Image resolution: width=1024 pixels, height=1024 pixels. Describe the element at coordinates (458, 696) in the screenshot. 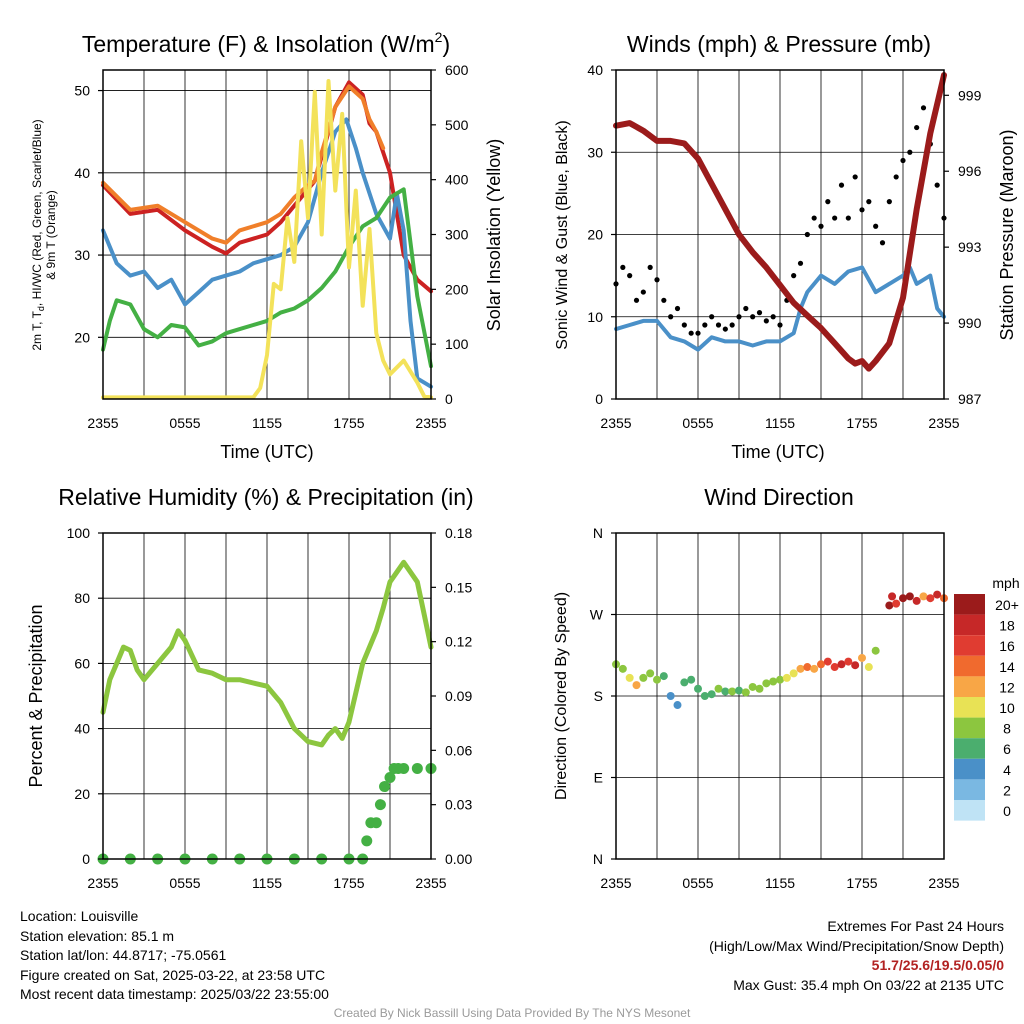

I see `y2-tick-label: 0.09` at that location.